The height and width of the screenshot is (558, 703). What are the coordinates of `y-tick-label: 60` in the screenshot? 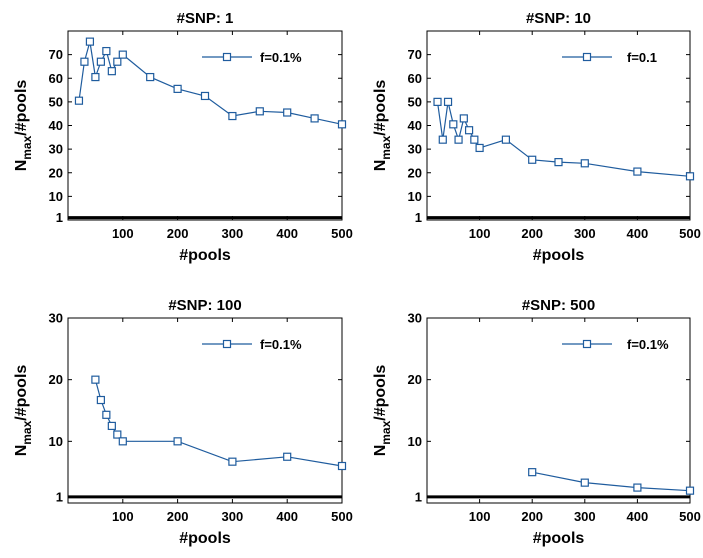 It's located at (415, 78).